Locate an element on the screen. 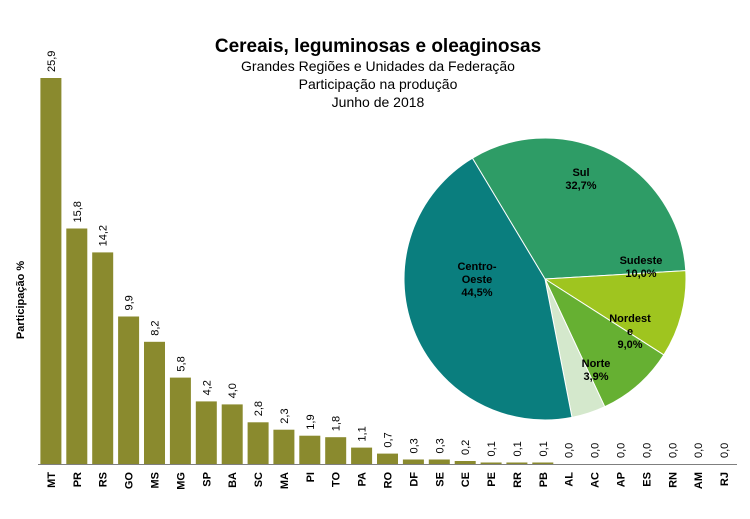 This screenshot has height=519, width=750. value-label-MS: 8,2 is located at coordinates (156, 328).